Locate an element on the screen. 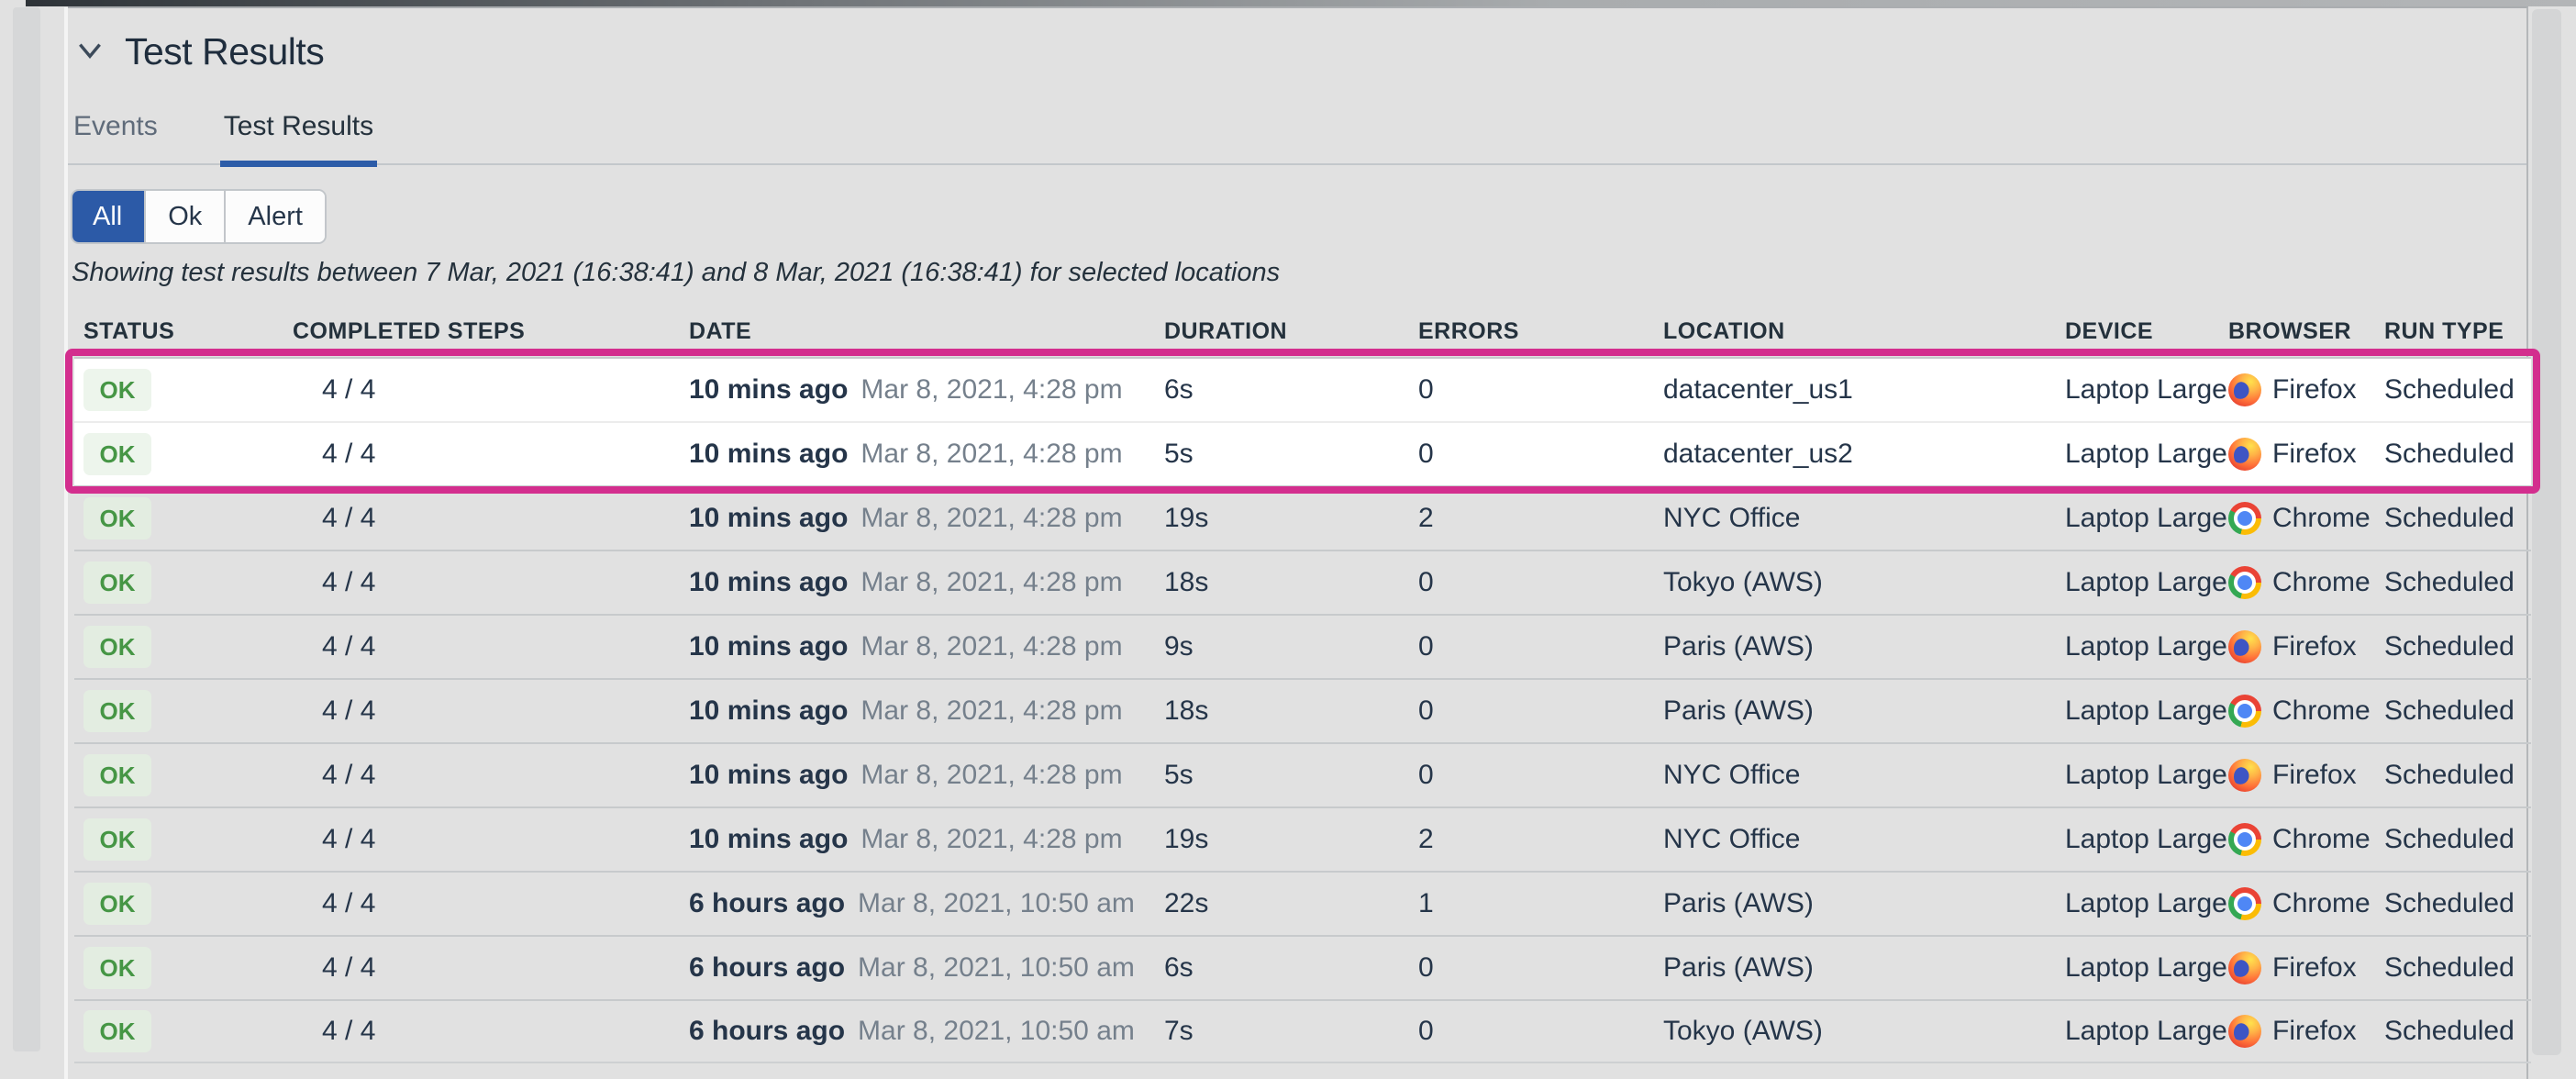 The image size is (2576, 1079). column-header-runtype: RUN TYPE is located at coordinates (2444, 330).